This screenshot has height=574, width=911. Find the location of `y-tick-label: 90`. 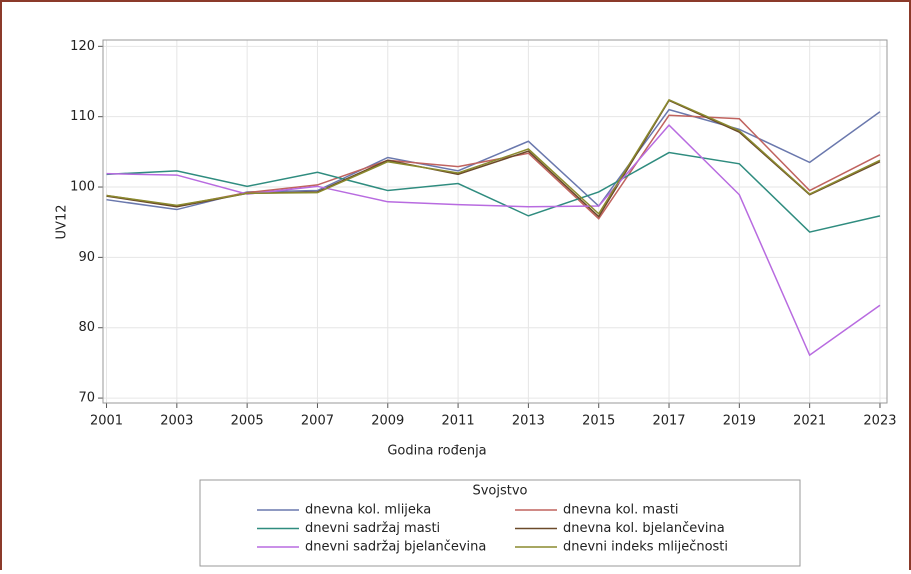

y-tick-label: 90 is located at coordinates (86, 257).